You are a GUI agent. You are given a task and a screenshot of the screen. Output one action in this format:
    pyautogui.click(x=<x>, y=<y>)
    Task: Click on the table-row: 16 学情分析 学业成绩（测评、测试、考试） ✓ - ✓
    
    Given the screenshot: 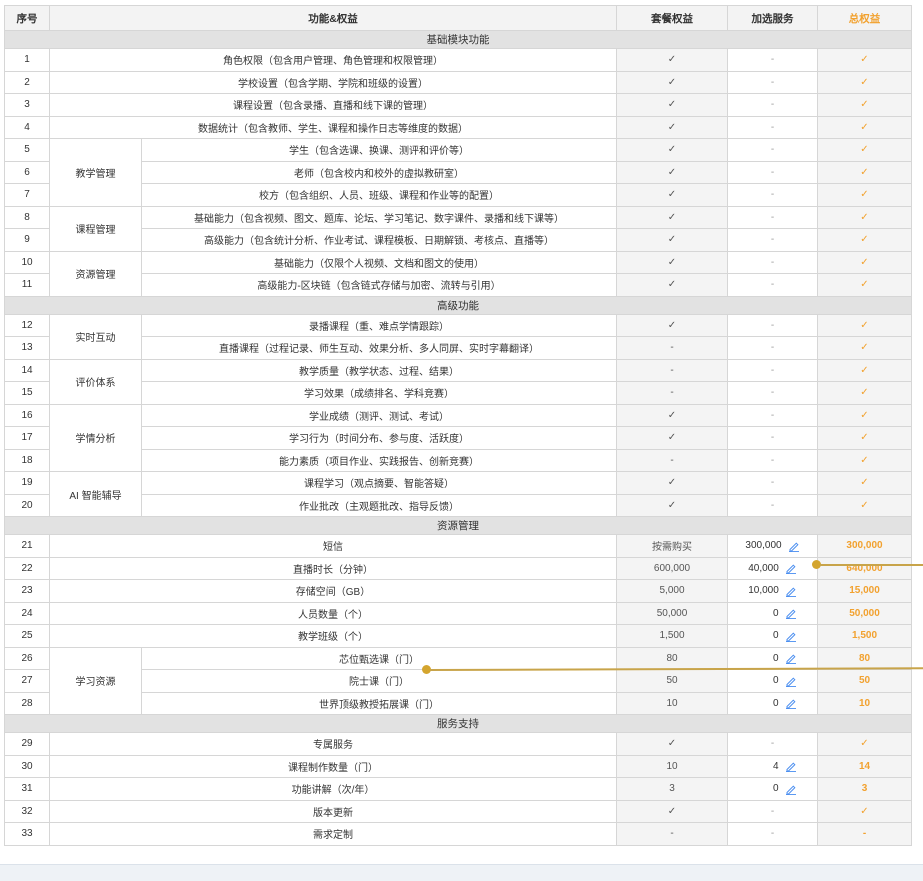 What is the action you would take?
    pyautogui.click(x=458, y=437)
    